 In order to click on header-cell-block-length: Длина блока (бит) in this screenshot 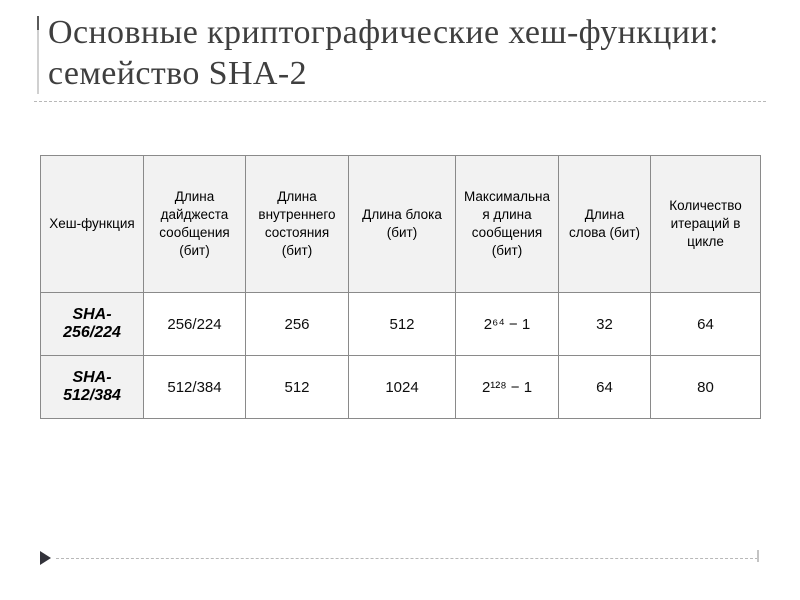, I will do `click(402, 224)`.